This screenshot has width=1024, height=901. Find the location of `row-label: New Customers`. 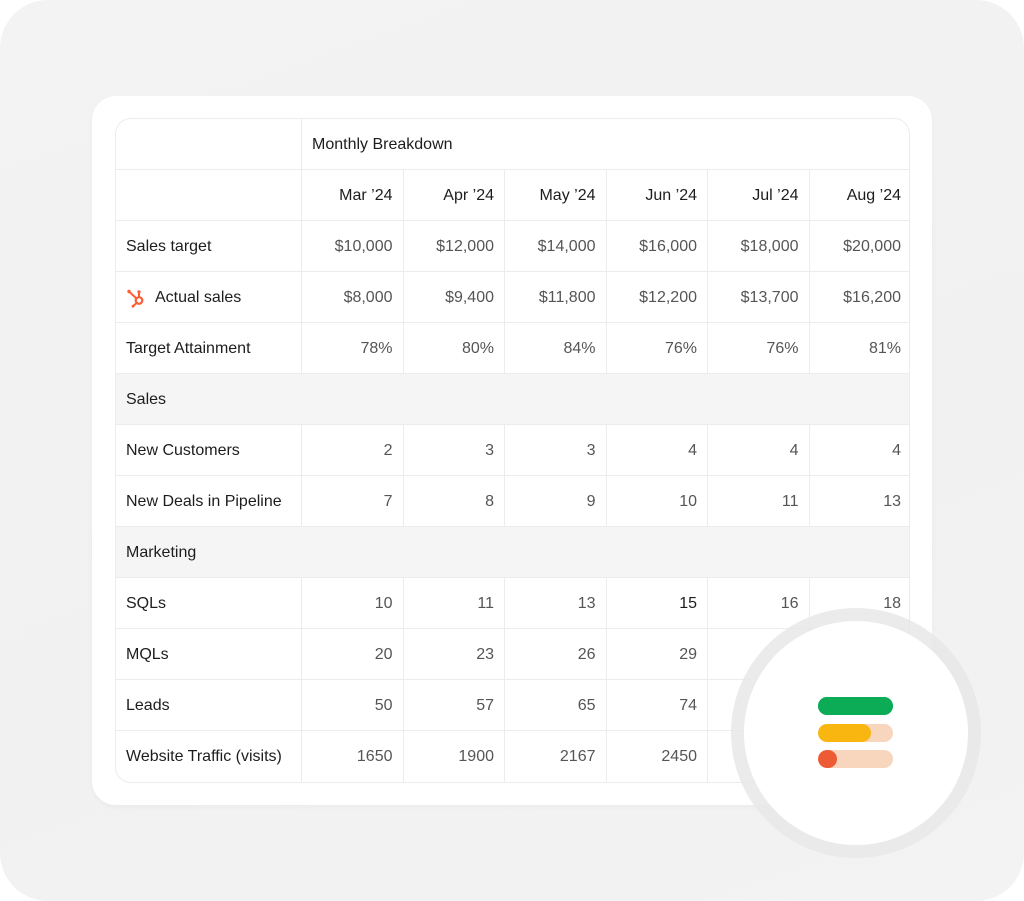

row-label: New Customers is located at coordinates (209, 450).